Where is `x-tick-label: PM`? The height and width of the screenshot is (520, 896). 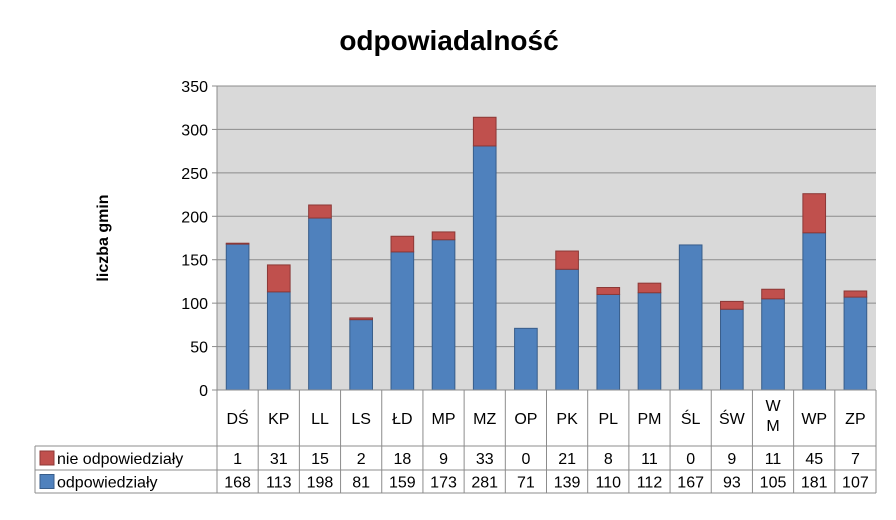 x-tick-label: PM is located at coordinates (649, 419).